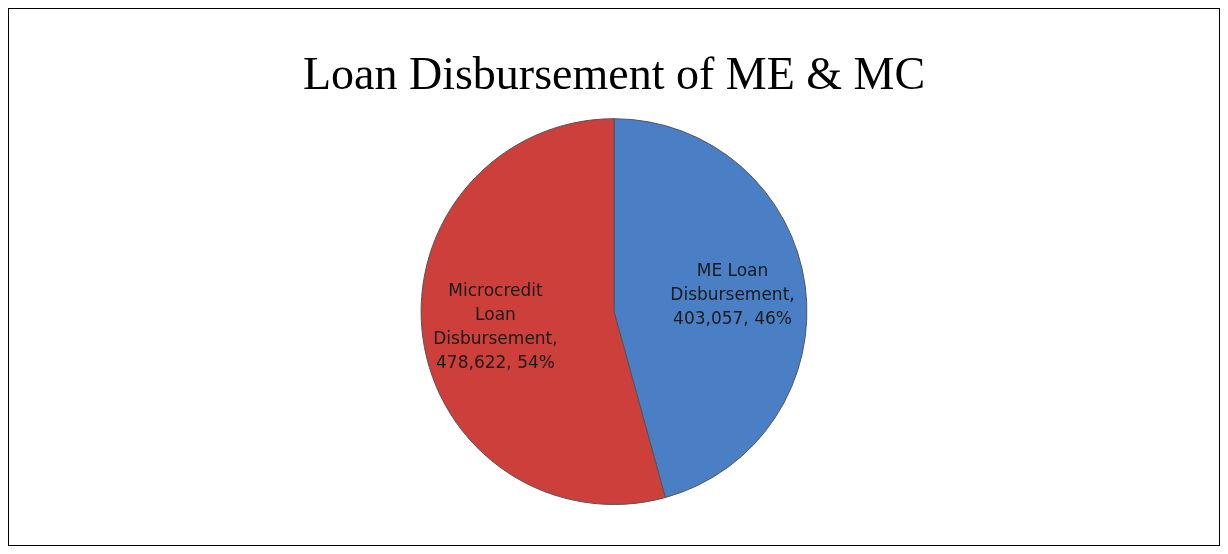 Image resolution: width=1228 pixels, height=554 pixels. I want to click on slice-label: ME Loan Disbursement, 403,057, 46%, so click(732, 293).